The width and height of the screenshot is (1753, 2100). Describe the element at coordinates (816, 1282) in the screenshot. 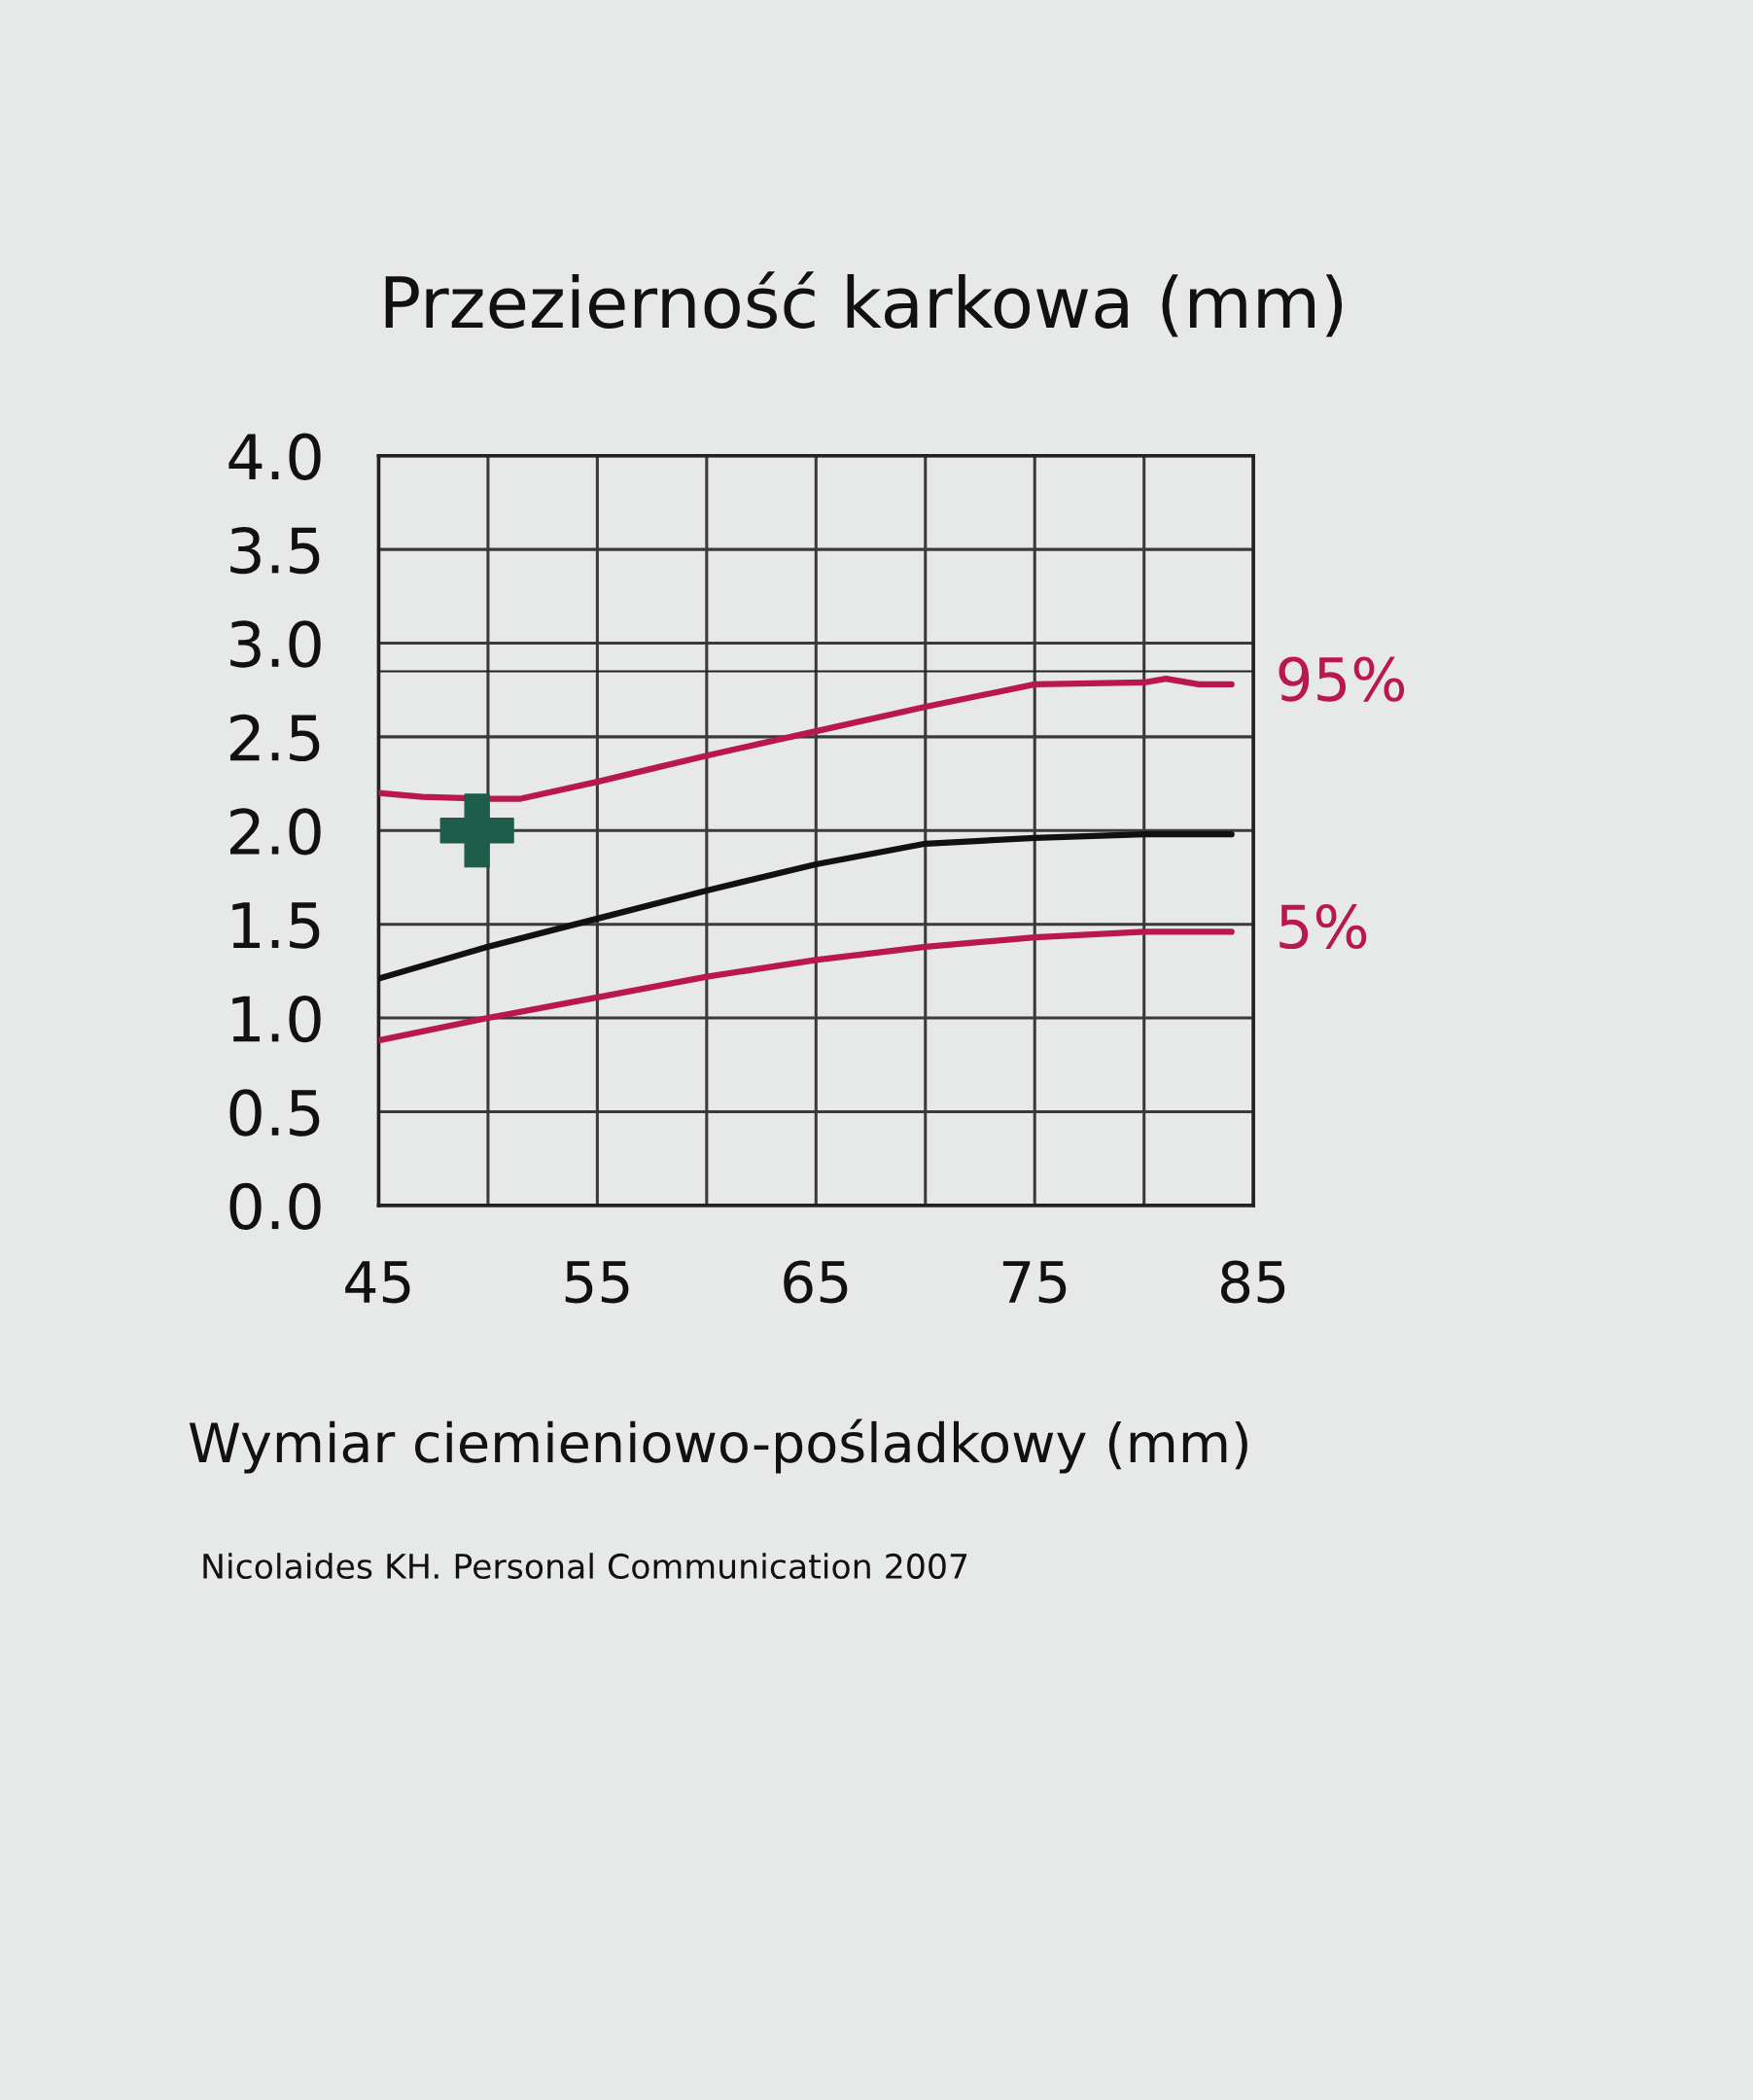

I see `x-tick-label: 65` at that location.